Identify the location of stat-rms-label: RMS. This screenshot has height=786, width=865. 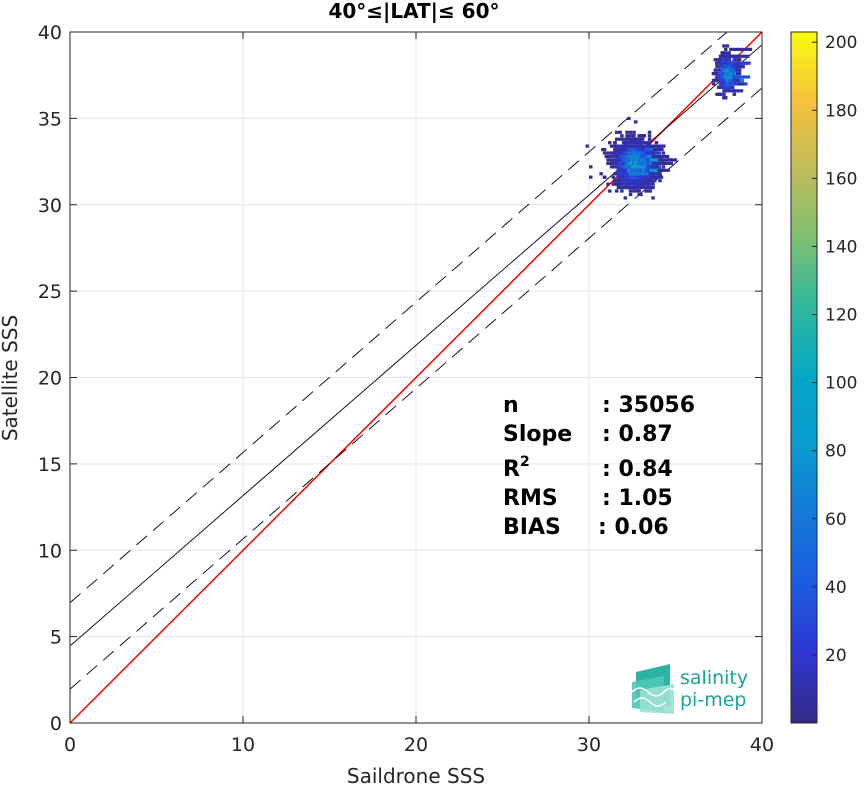
(530, 498).